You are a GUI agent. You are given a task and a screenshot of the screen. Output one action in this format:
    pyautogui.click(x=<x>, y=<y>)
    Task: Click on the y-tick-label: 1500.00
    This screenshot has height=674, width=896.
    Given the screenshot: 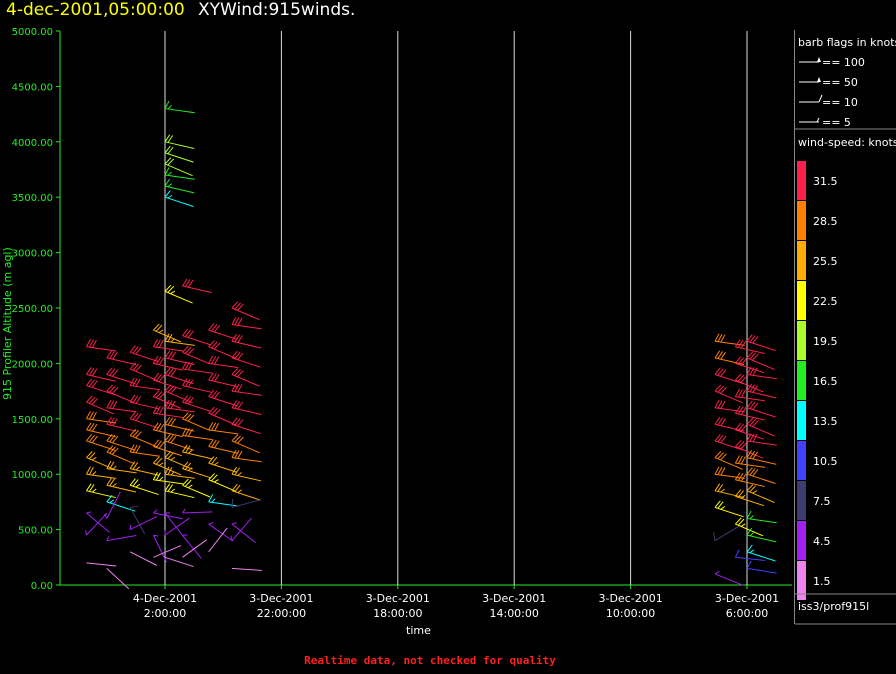 What is the action you would take?
    pyautogui.click(x=32, y=420)
    